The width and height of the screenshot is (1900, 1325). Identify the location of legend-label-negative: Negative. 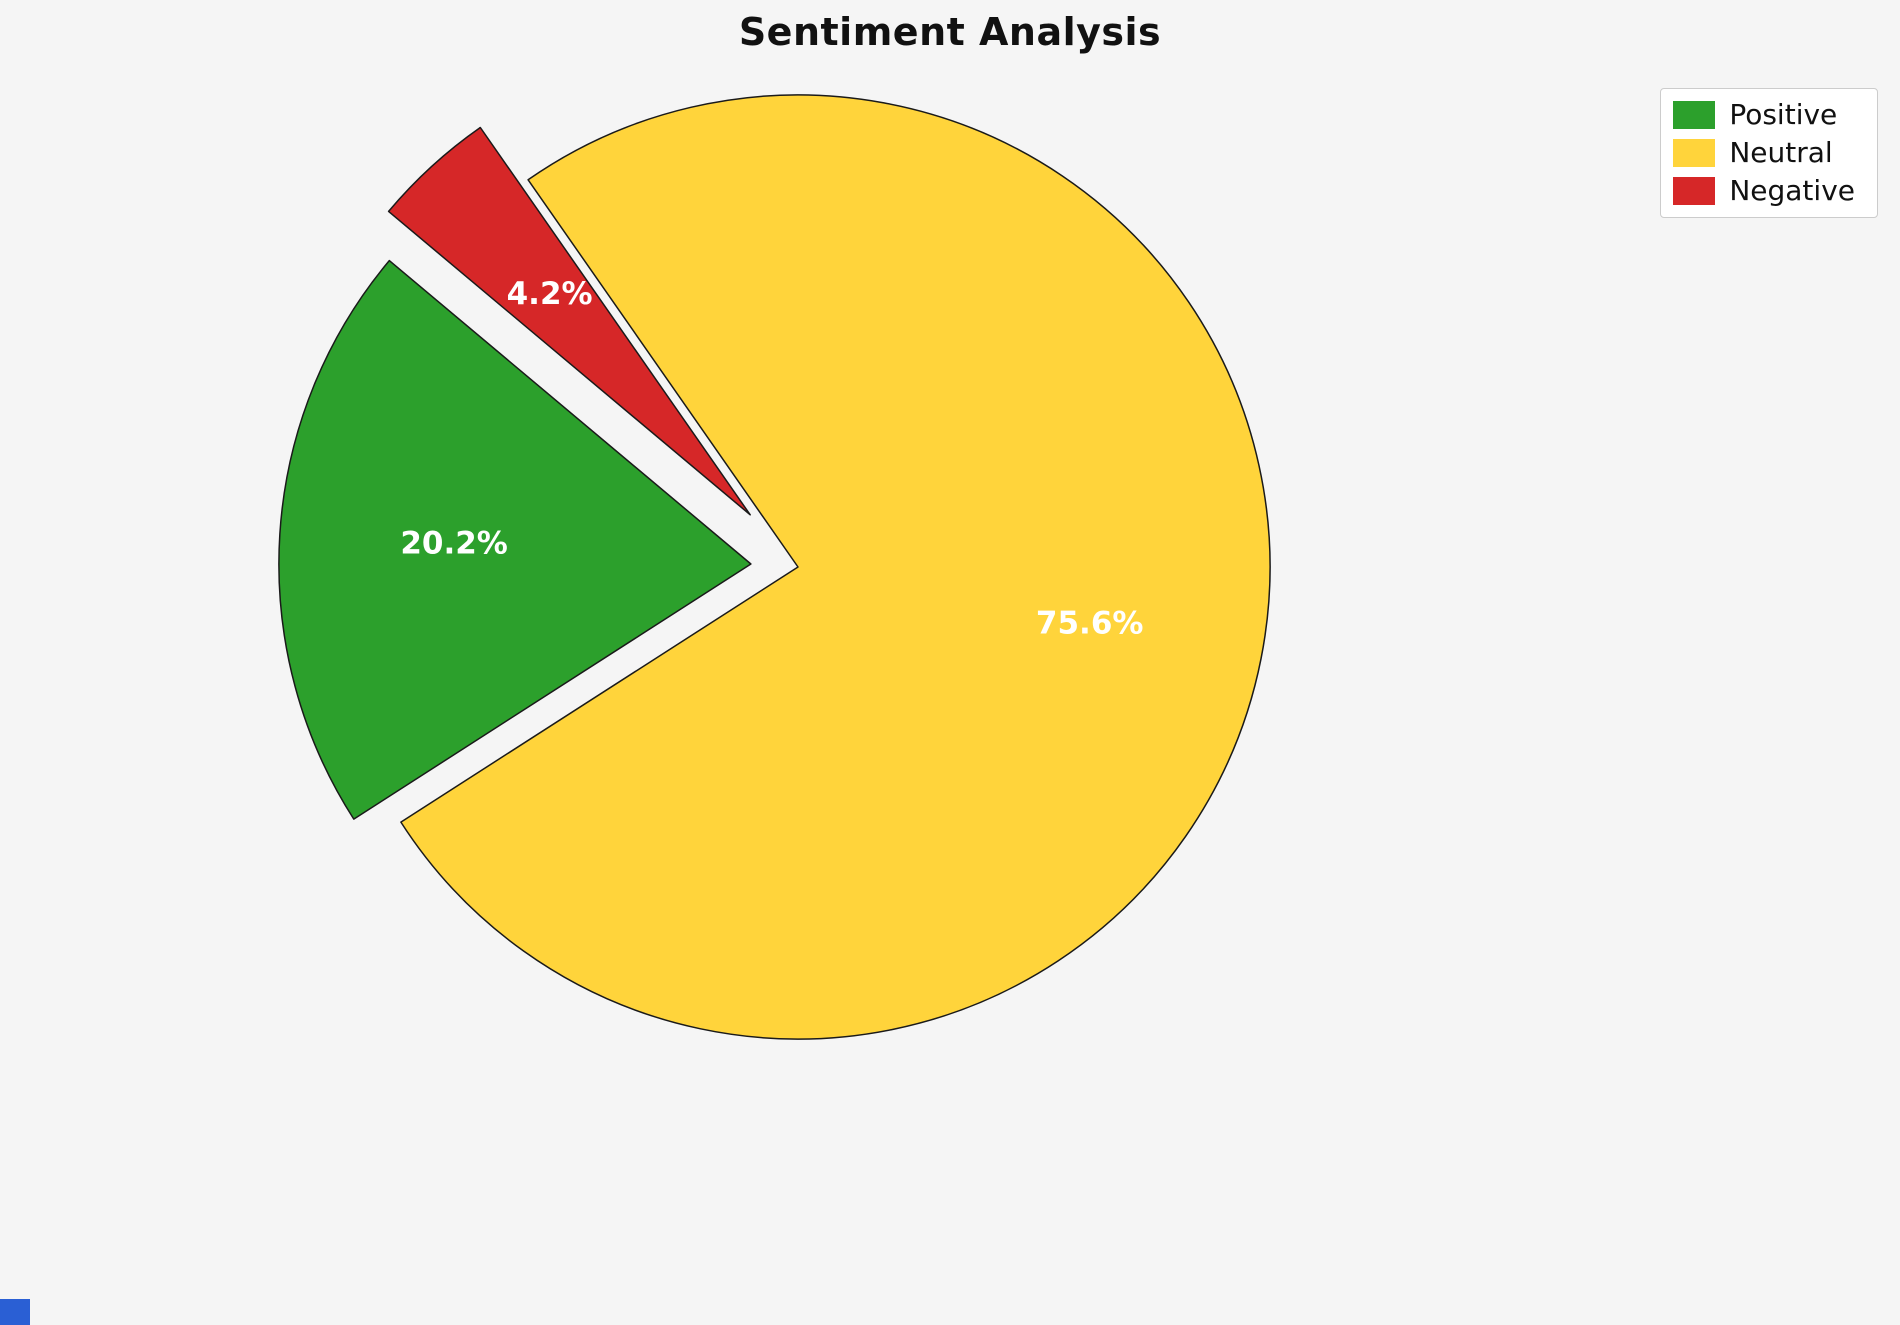
(1792, 190).